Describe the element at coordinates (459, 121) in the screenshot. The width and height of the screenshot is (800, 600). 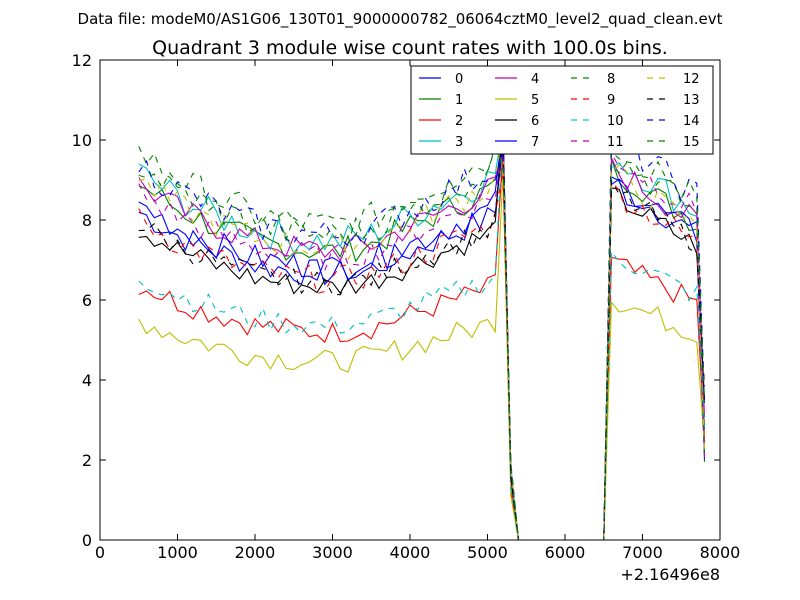
I see `legend-label-2: 2` at that location.